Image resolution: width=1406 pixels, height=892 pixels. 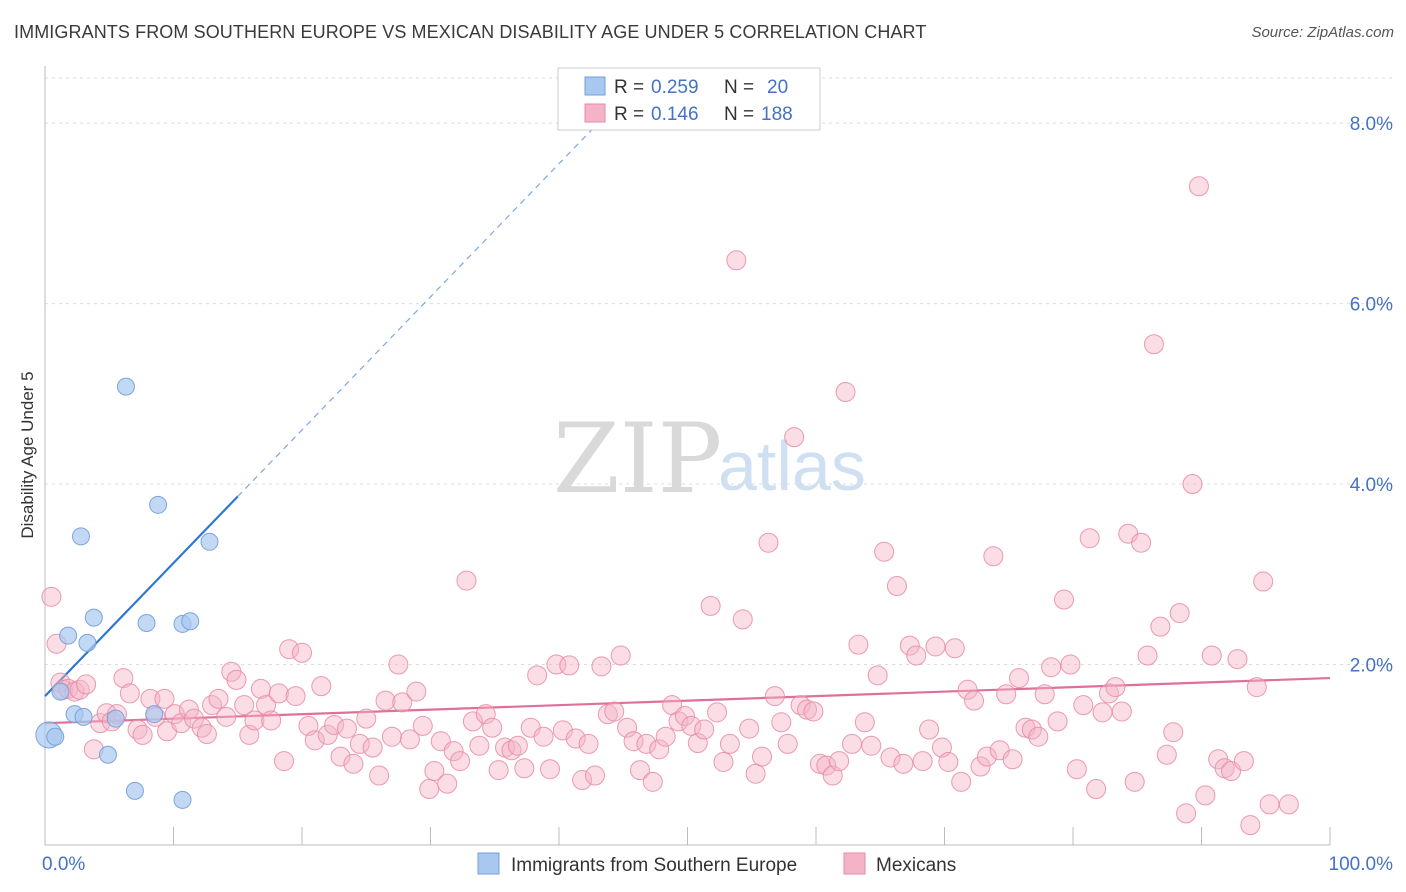 What do you see at coordinates (629, 114) in the screenshot?
I see `legend-r-label-2: R =` at bounding box center [629, 114].